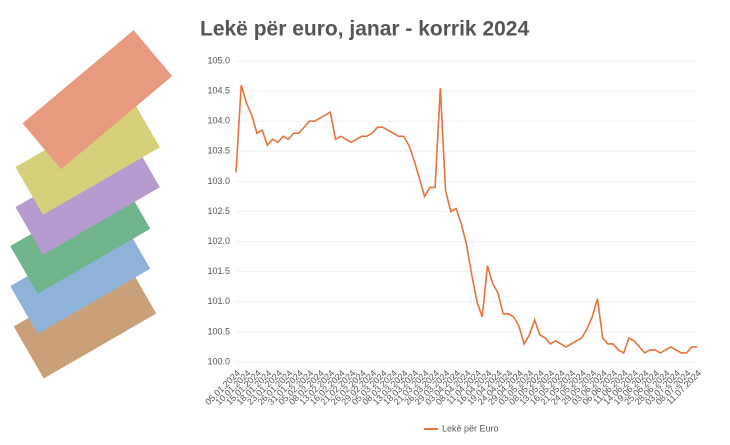 This screenshot has height=445, width=730. What do you see at coordinates (218, 181) in the screenshot?
I see `y-tick-label: 103.0` at bounding box center [218, 181].